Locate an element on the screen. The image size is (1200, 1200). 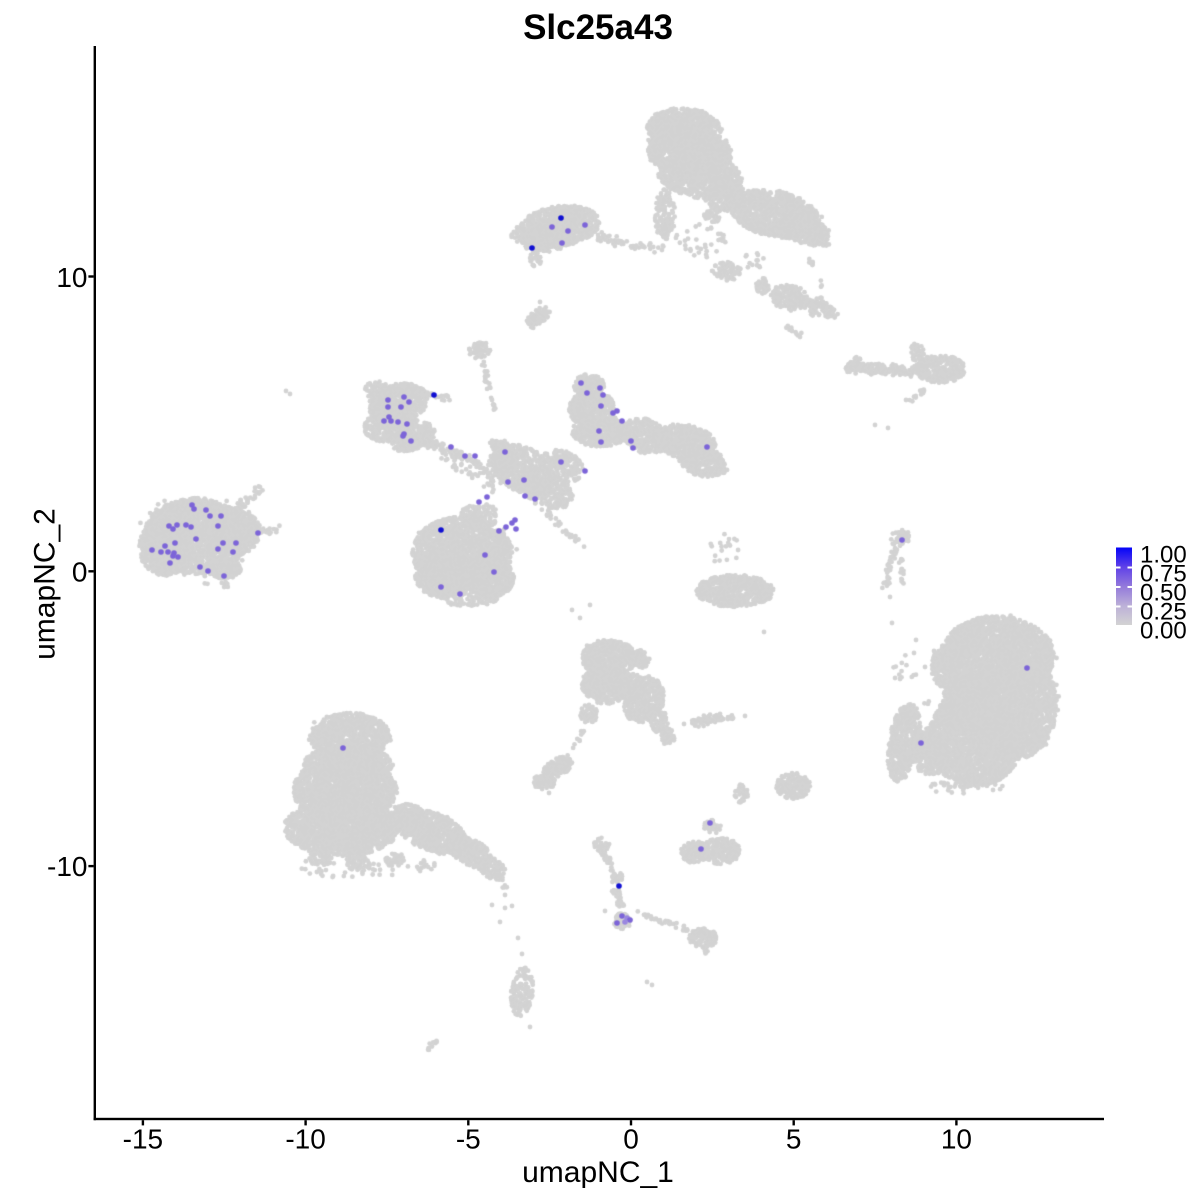
svg-text: 0.75 is located at coordinates (1163, 574).